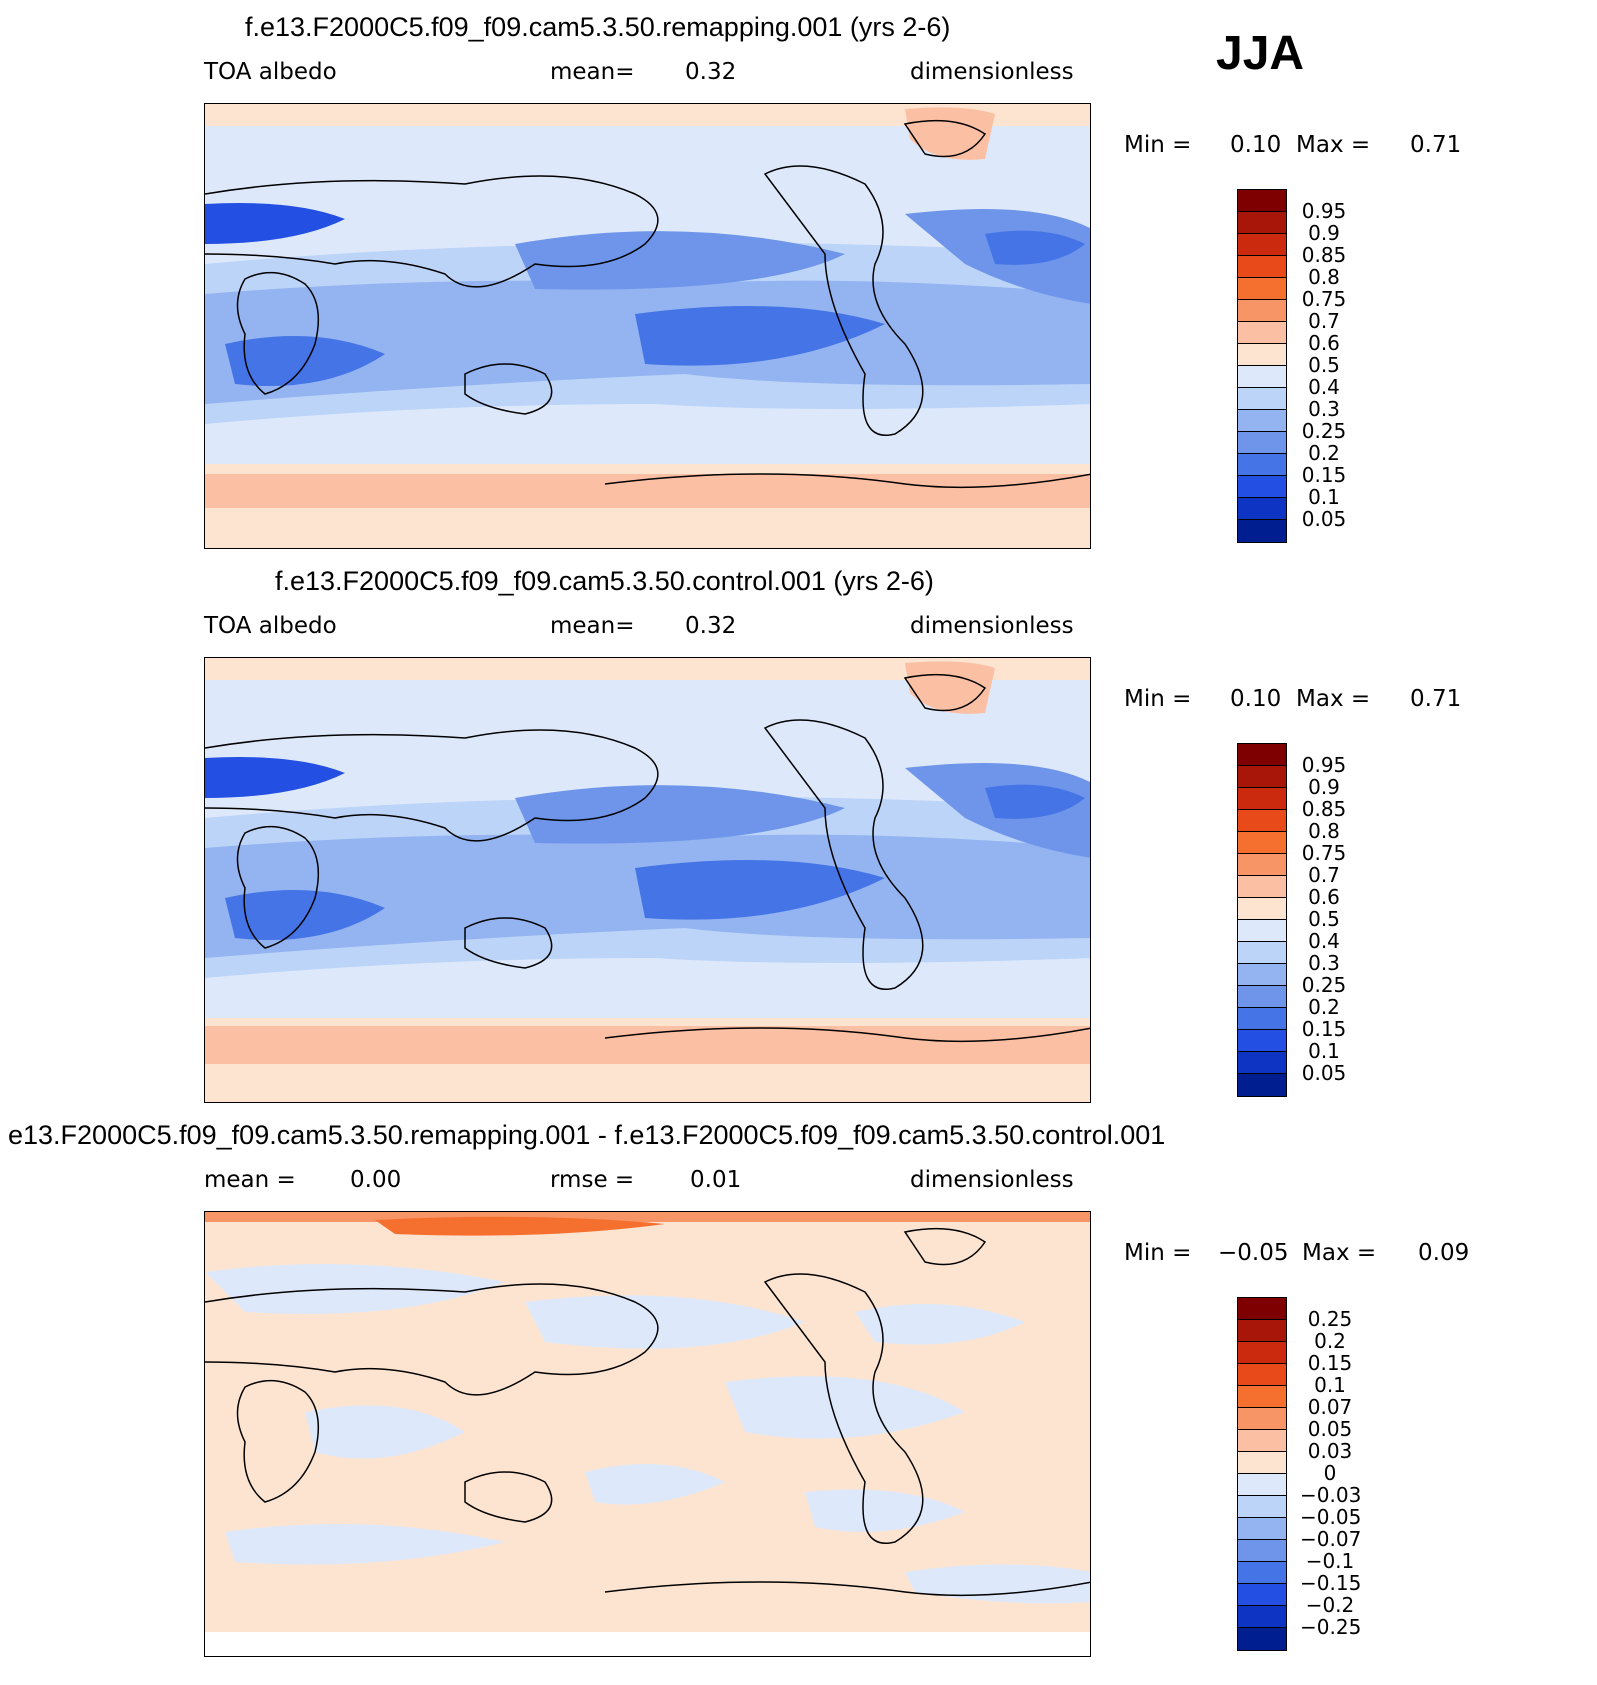 The height and width of the screenshot is (1685, 1597). I want to click on panel-2-max-label: Max =, so click(1333, 699).